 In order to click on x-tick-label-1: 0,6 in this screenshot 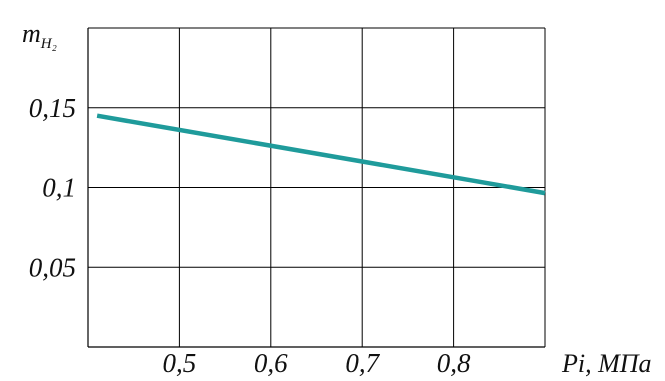, I will do `click(271, 363)`.